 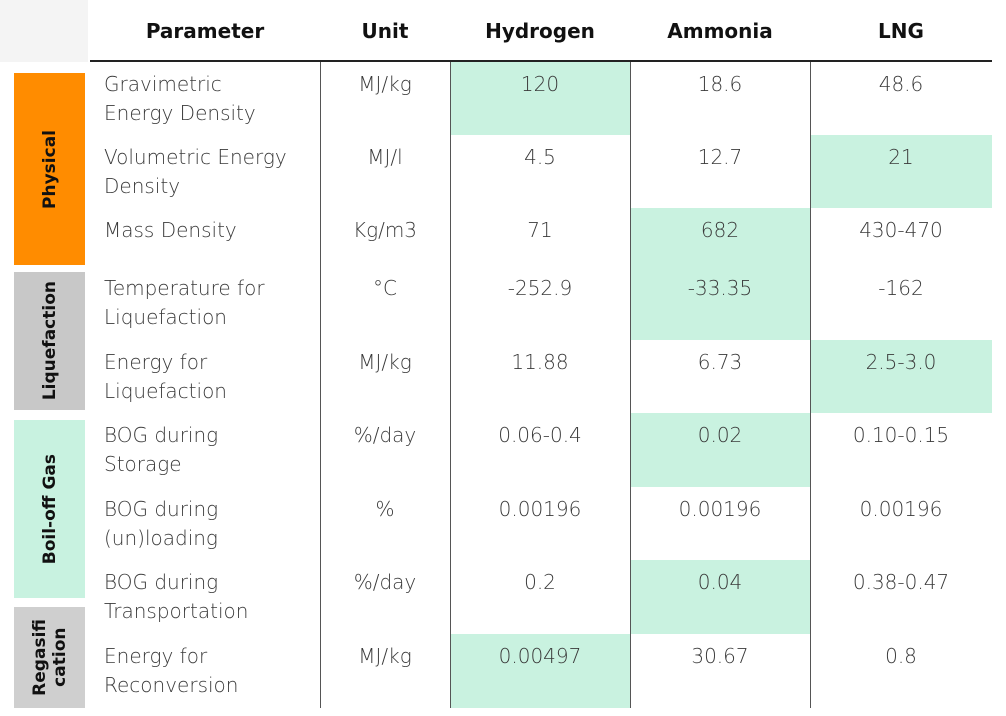 I want to click on value-cell: 48.6, so click(x=901, y=84).